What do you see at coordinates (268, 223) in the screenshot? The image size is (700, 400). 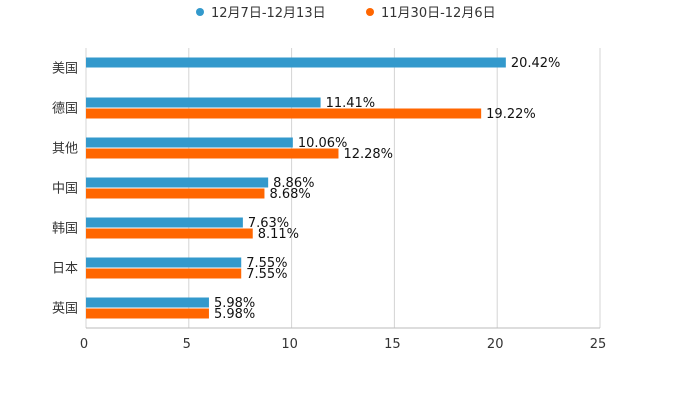 I see `data-label-series0-4: 7.63%` at bounding box center [268, 223].